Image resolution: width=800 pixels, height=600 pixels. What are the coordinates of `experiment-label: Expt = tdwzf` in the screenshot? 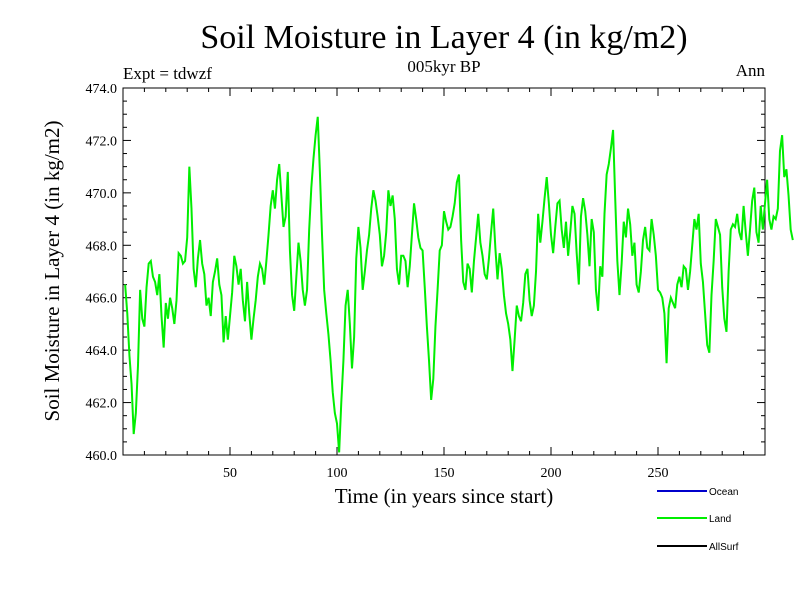 It's located at (167, 73).